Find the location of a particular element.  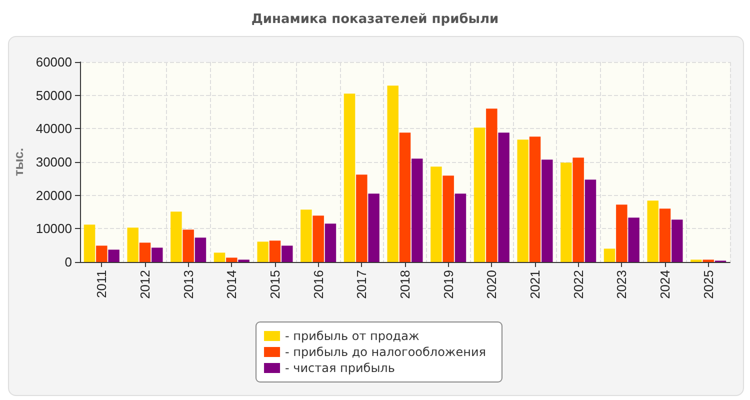

x-tick-label: 2012 is located at coordinates (145, 284).